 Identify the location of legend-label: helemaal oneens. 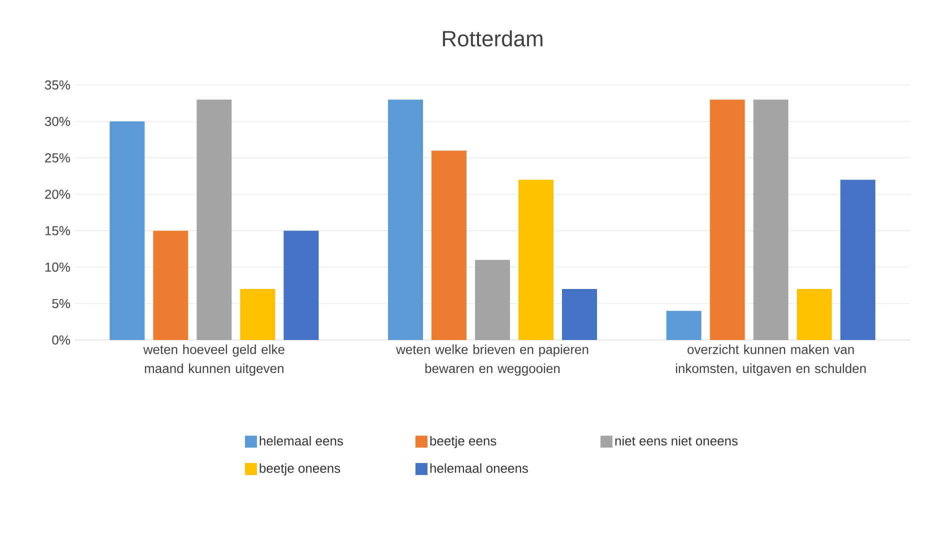
(479, 468).